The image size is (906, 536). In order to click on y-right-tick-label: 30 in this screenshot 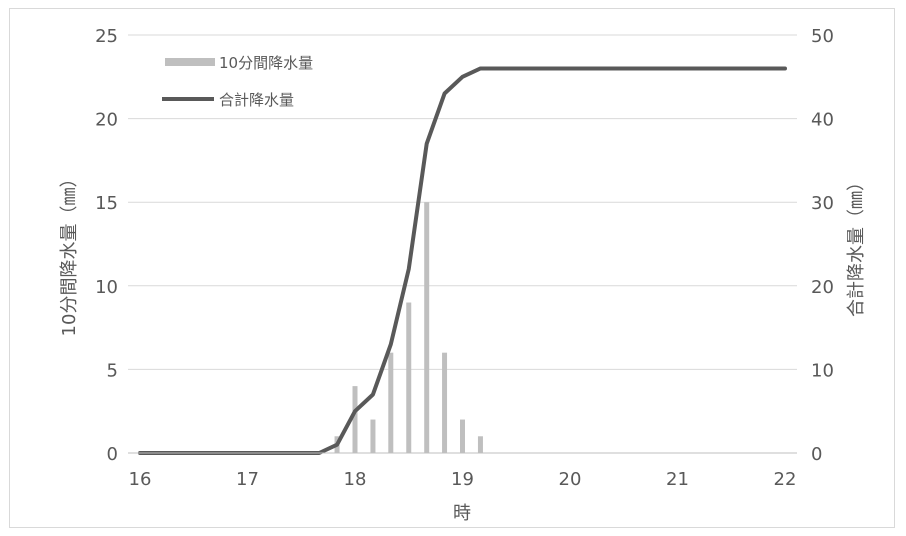, I will do `click(822, 203)`.